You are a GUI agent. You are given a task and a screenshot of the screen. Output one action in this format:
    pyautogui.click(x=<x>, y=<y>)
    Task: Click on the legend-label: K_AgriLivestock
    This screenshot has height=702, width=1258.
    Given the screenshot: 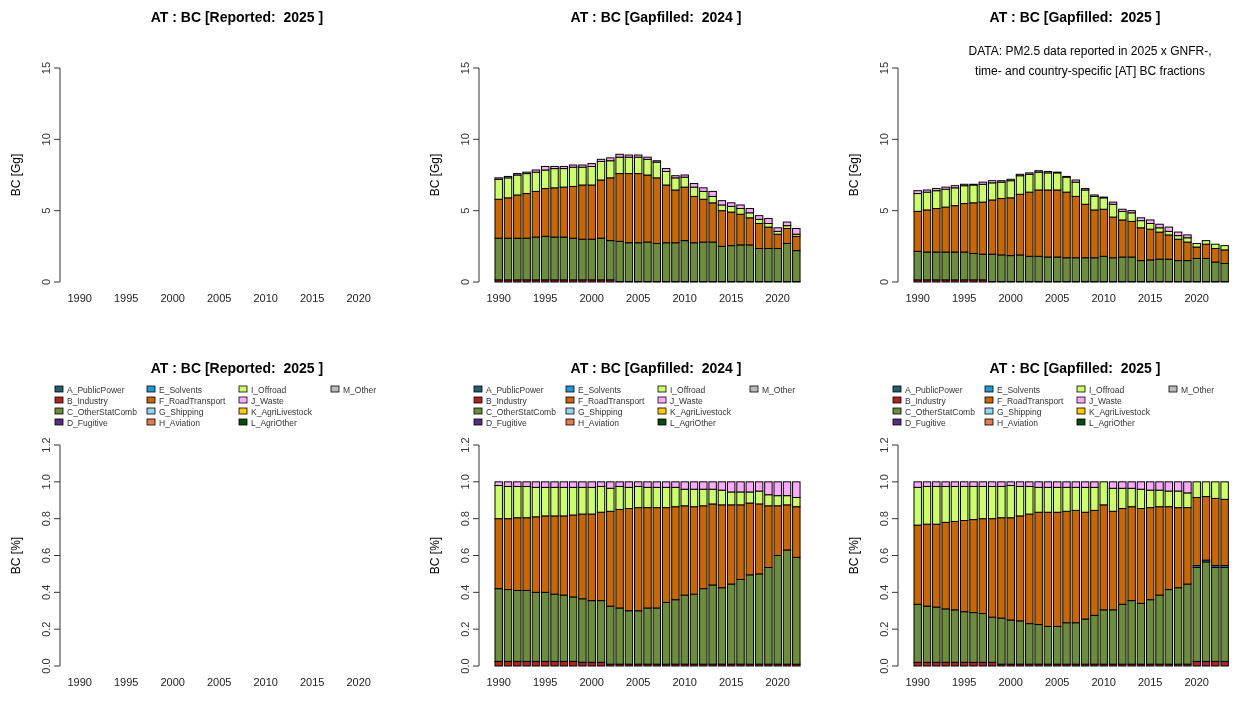 What is the action you would take?
    pyautogui.click(x=1120, y=411)
    